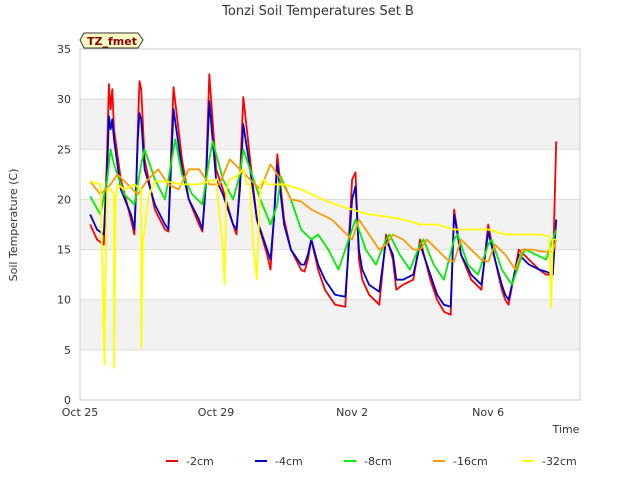  I want to click on legend: -2cm -4cm -8cm -16cm -32cm, so click(371, 461).